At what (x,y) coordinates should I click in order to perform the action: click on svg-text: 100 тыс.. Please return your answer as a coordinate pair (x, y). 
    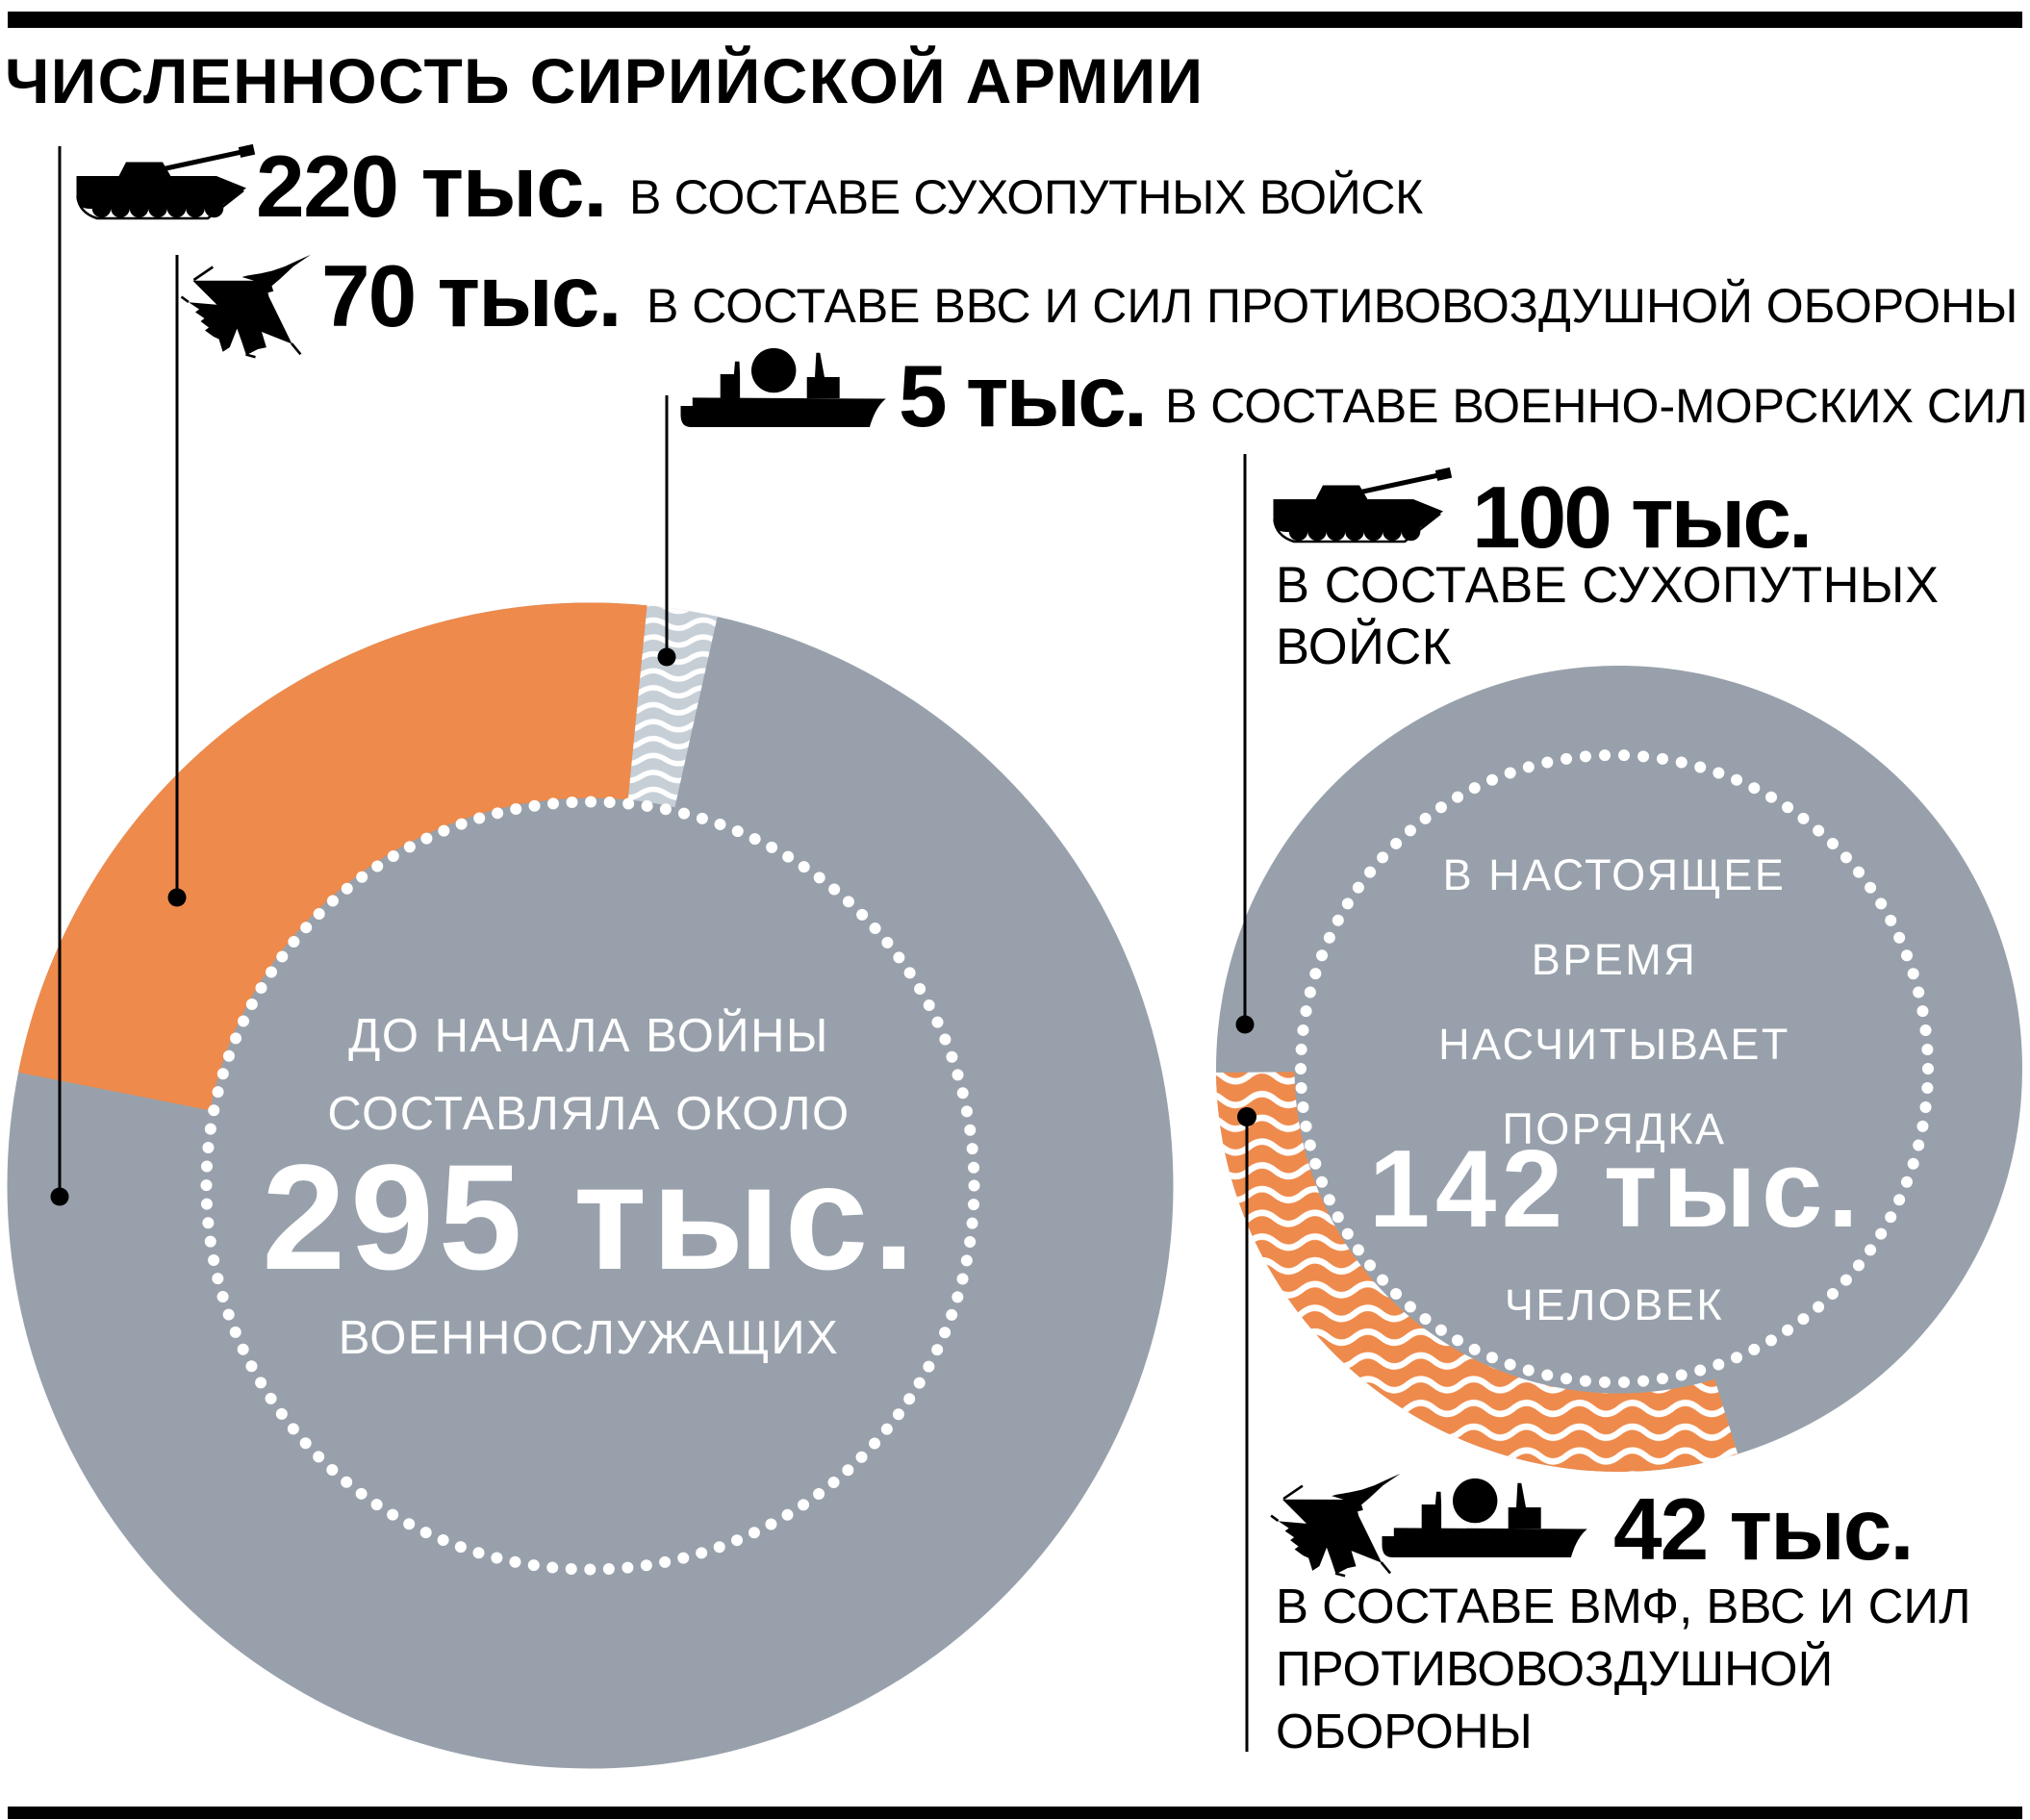
    Looking at the image, I should click on (1641, 518).